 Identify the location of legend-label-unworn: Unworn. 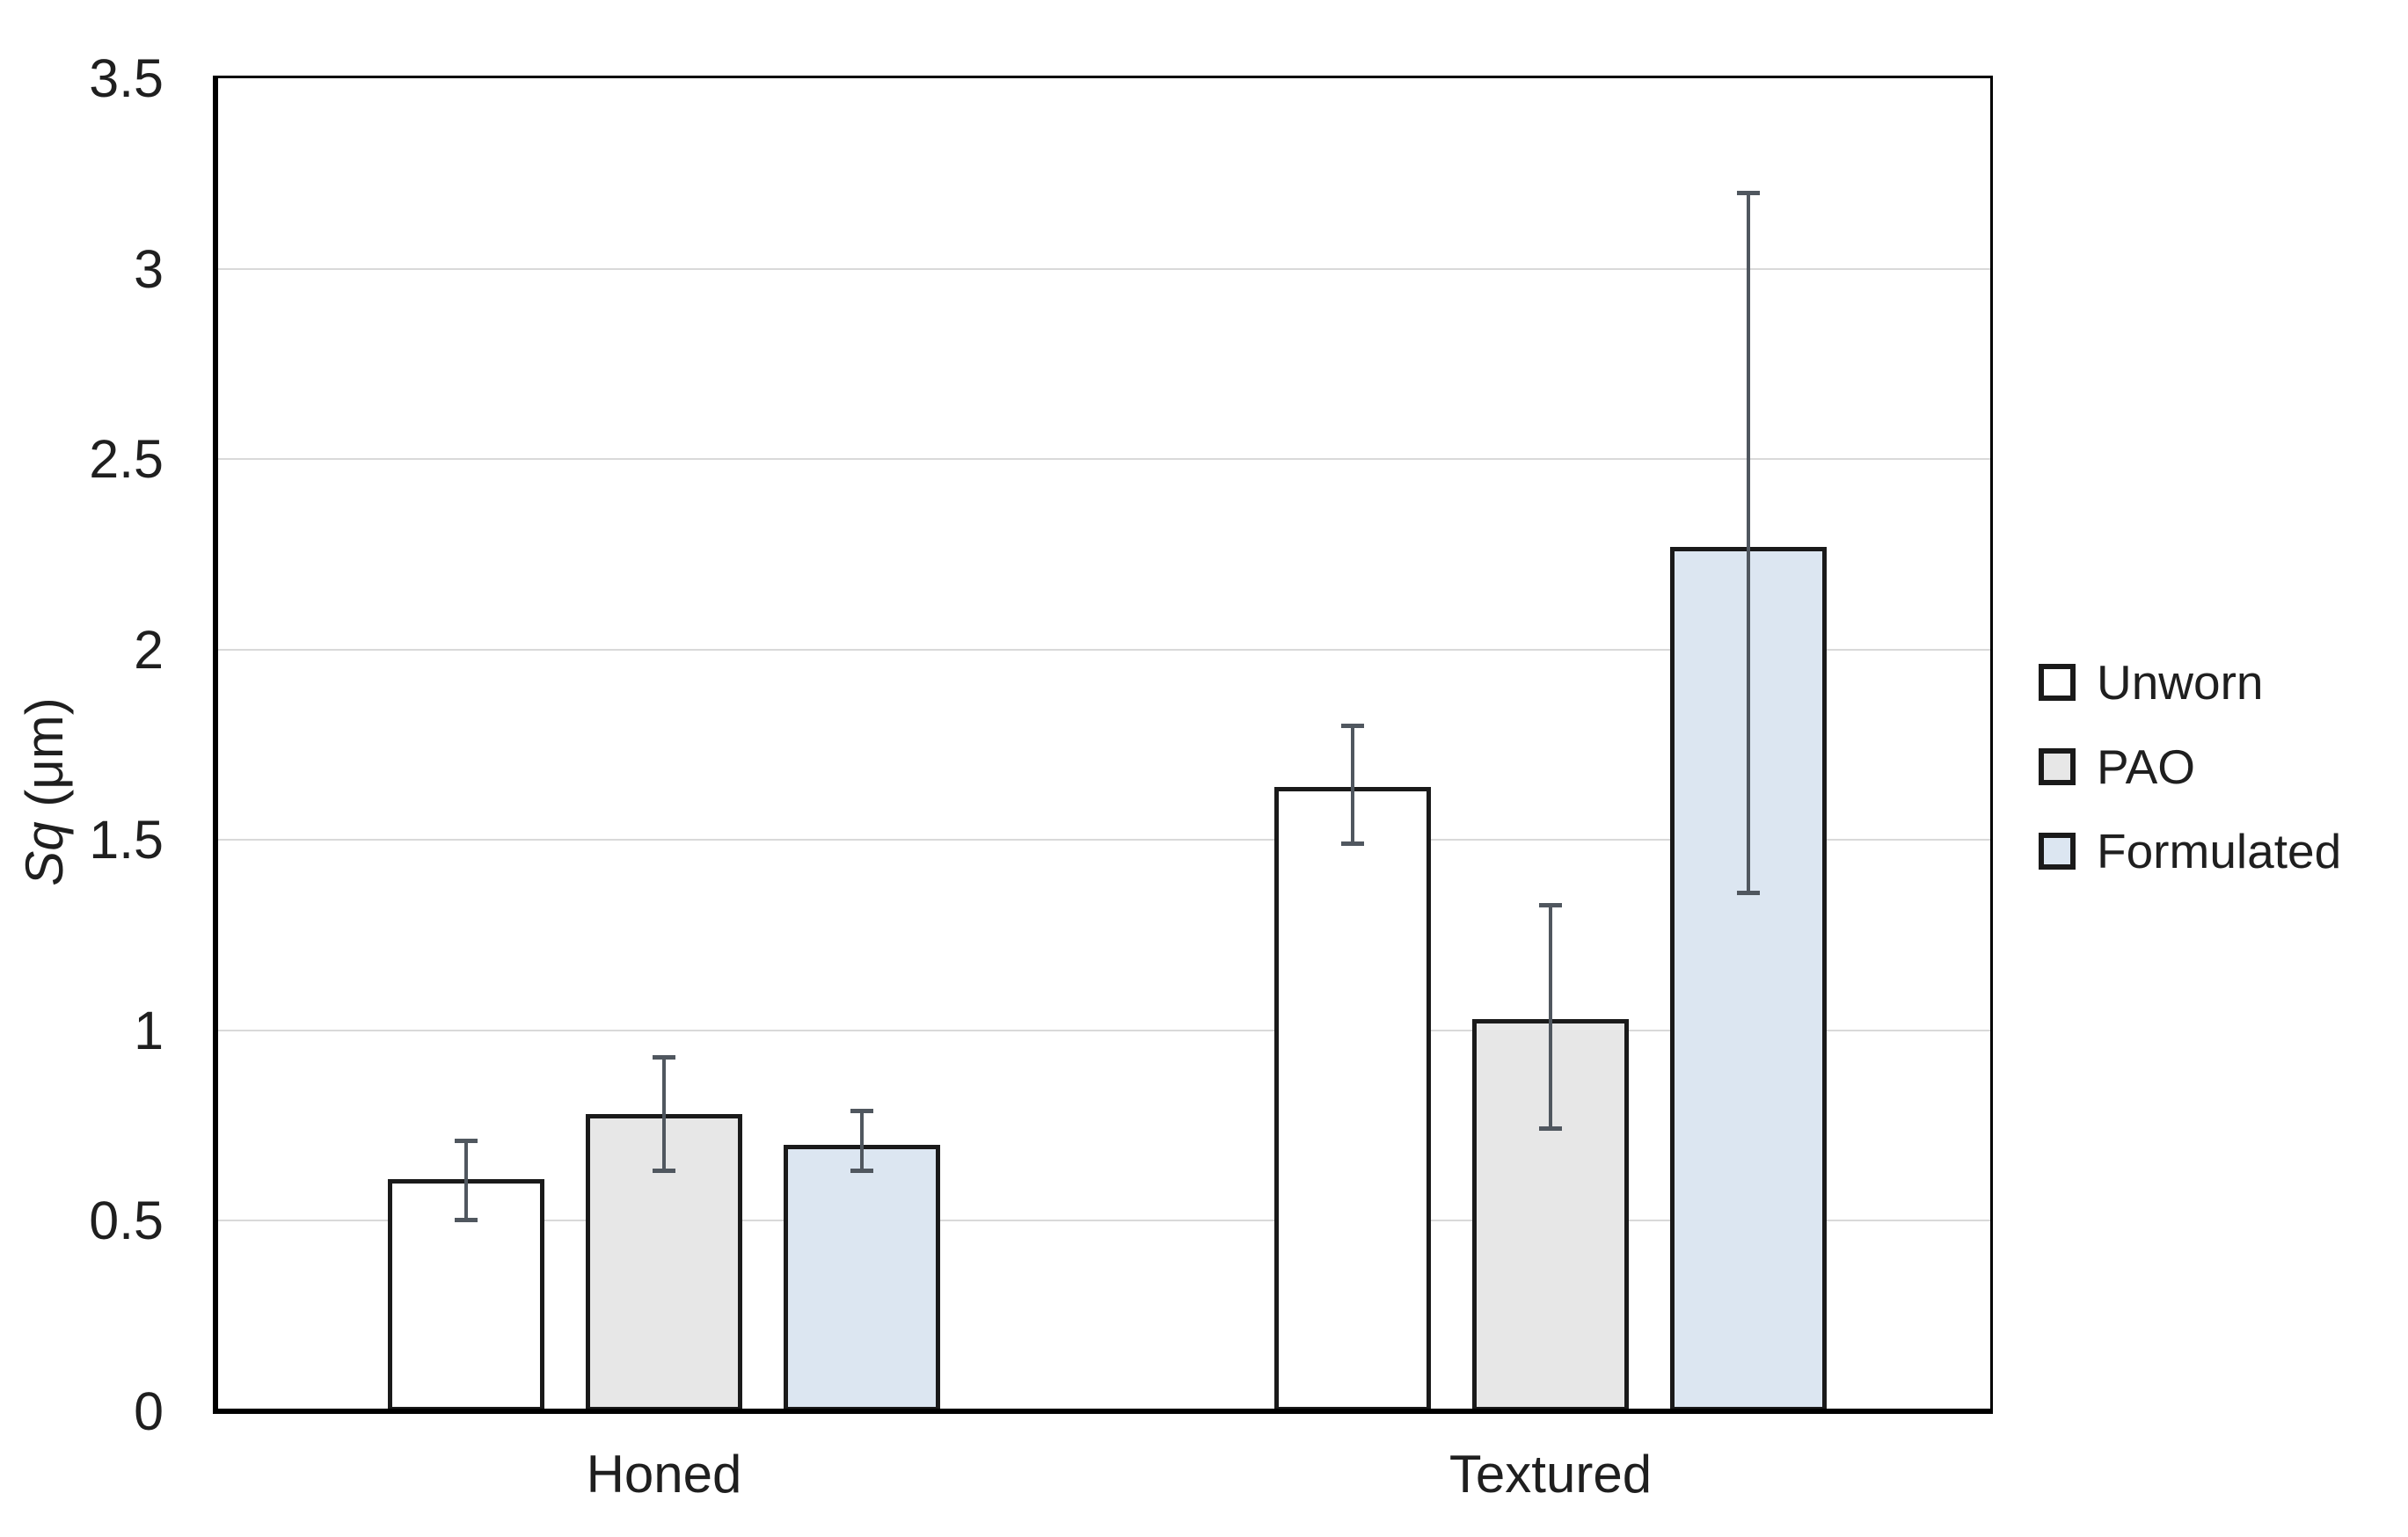
(2180, 682).